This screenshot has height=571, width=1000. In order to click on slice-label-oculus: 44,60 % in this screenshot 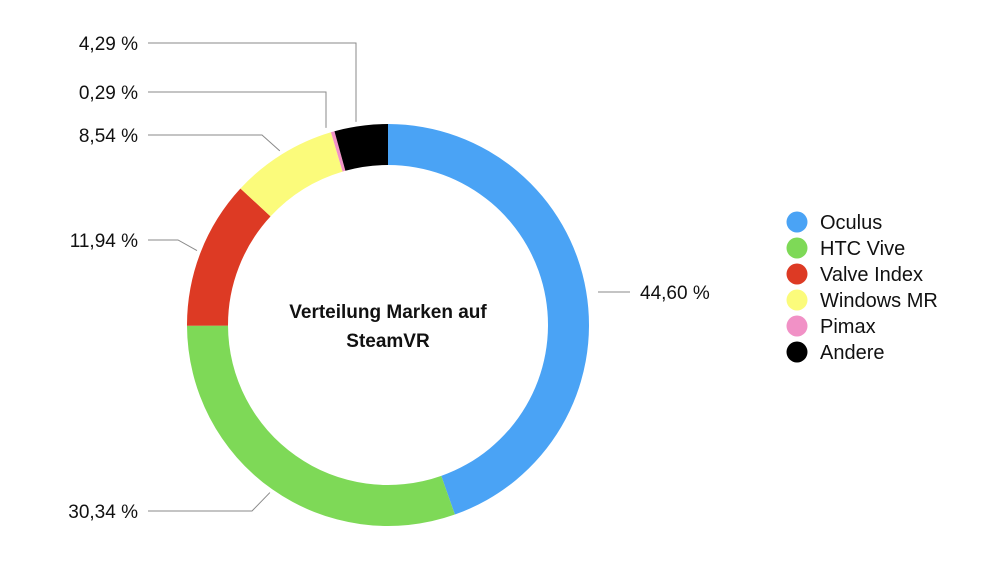, I will do `click(675, 293)`.